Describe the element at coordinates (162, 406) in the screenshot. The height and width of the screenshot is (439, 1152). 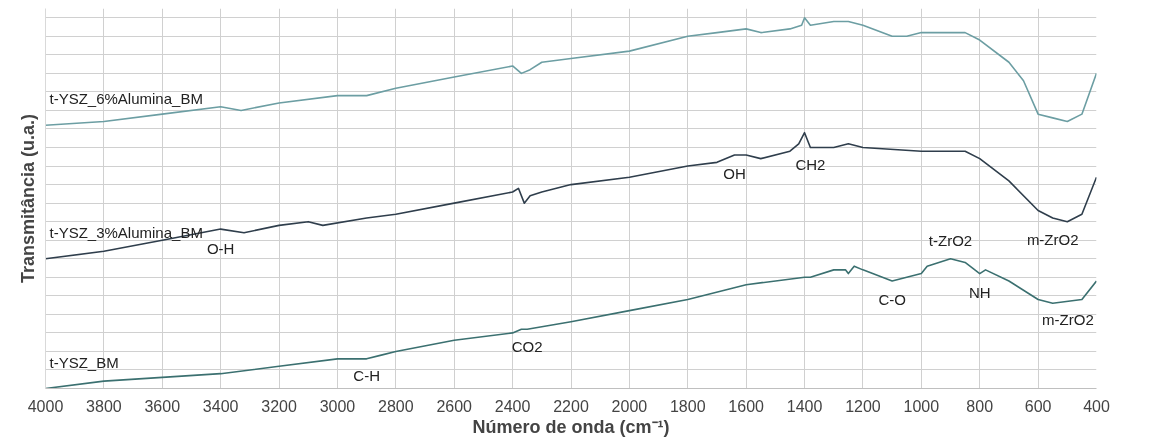
I see `x-tick-label: 3600` at that location.